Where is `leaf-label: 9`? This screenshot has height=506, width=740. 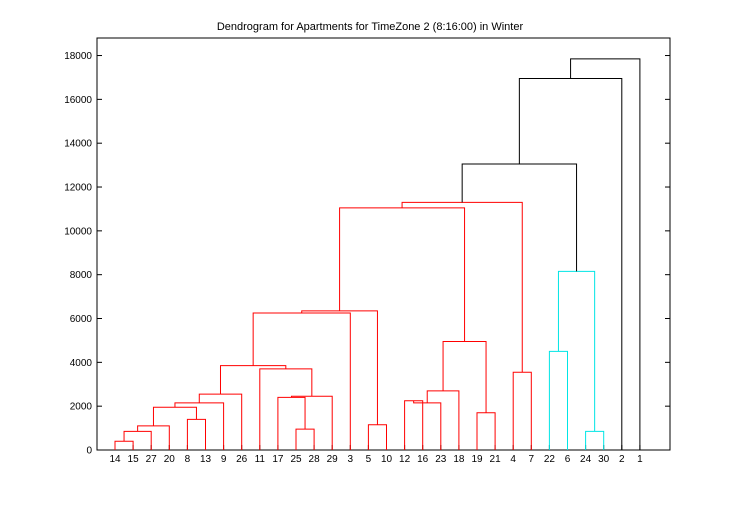 leaf-label: 9 is located at coordinates (224, 459).